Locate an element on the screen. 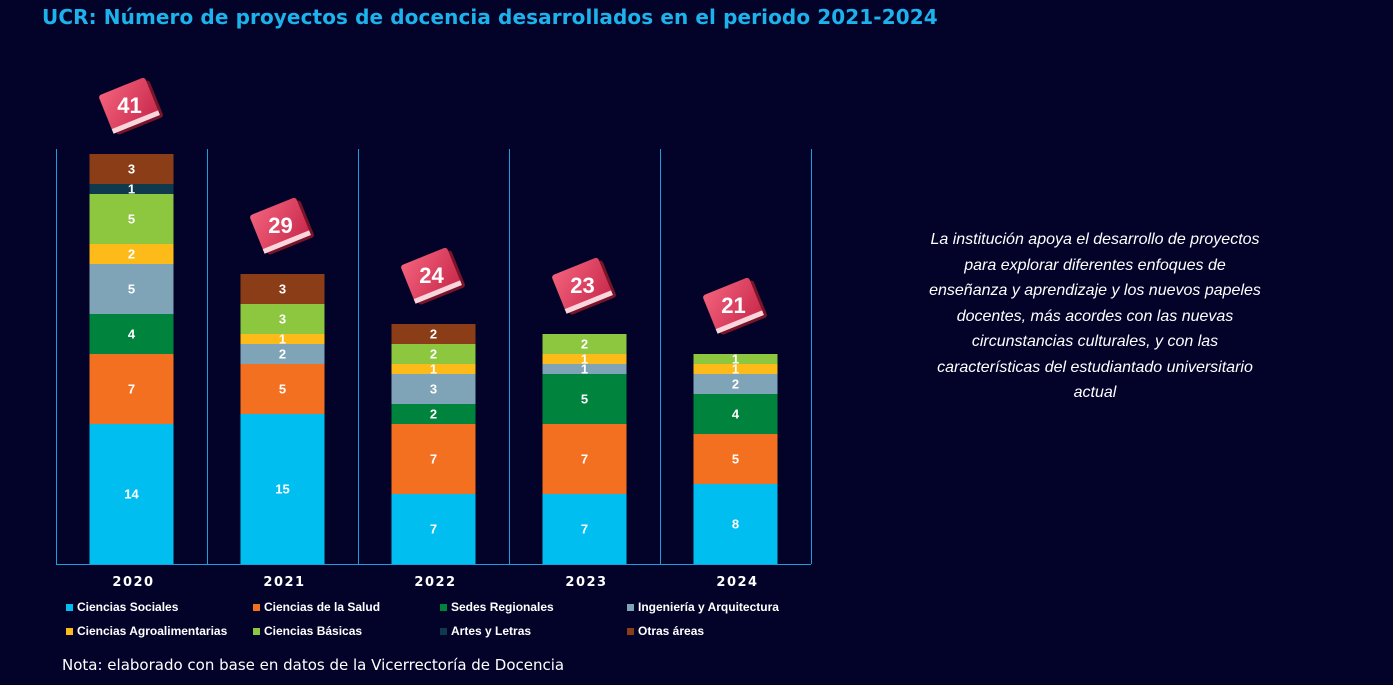 The height and width of the screenshot is (685, 1393). bar-segment-label: 8 is located at coordinates (735, 524).